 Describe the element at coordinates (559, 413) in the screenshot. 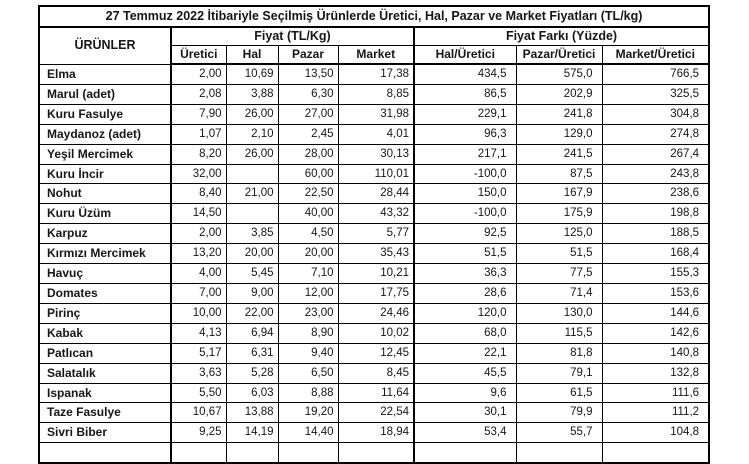

I see `diff-cell: 79,9` at that location.